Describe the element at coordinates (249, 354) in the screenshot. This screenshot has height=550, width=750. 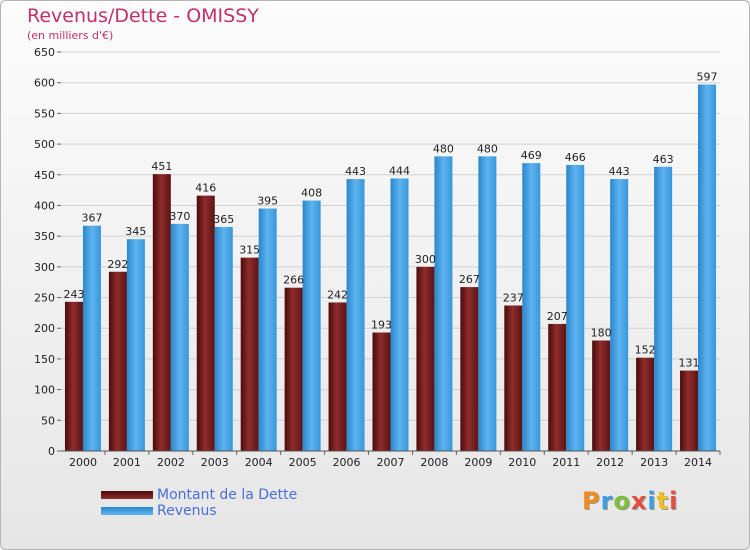
I see `bar-debt-2004` at that location.